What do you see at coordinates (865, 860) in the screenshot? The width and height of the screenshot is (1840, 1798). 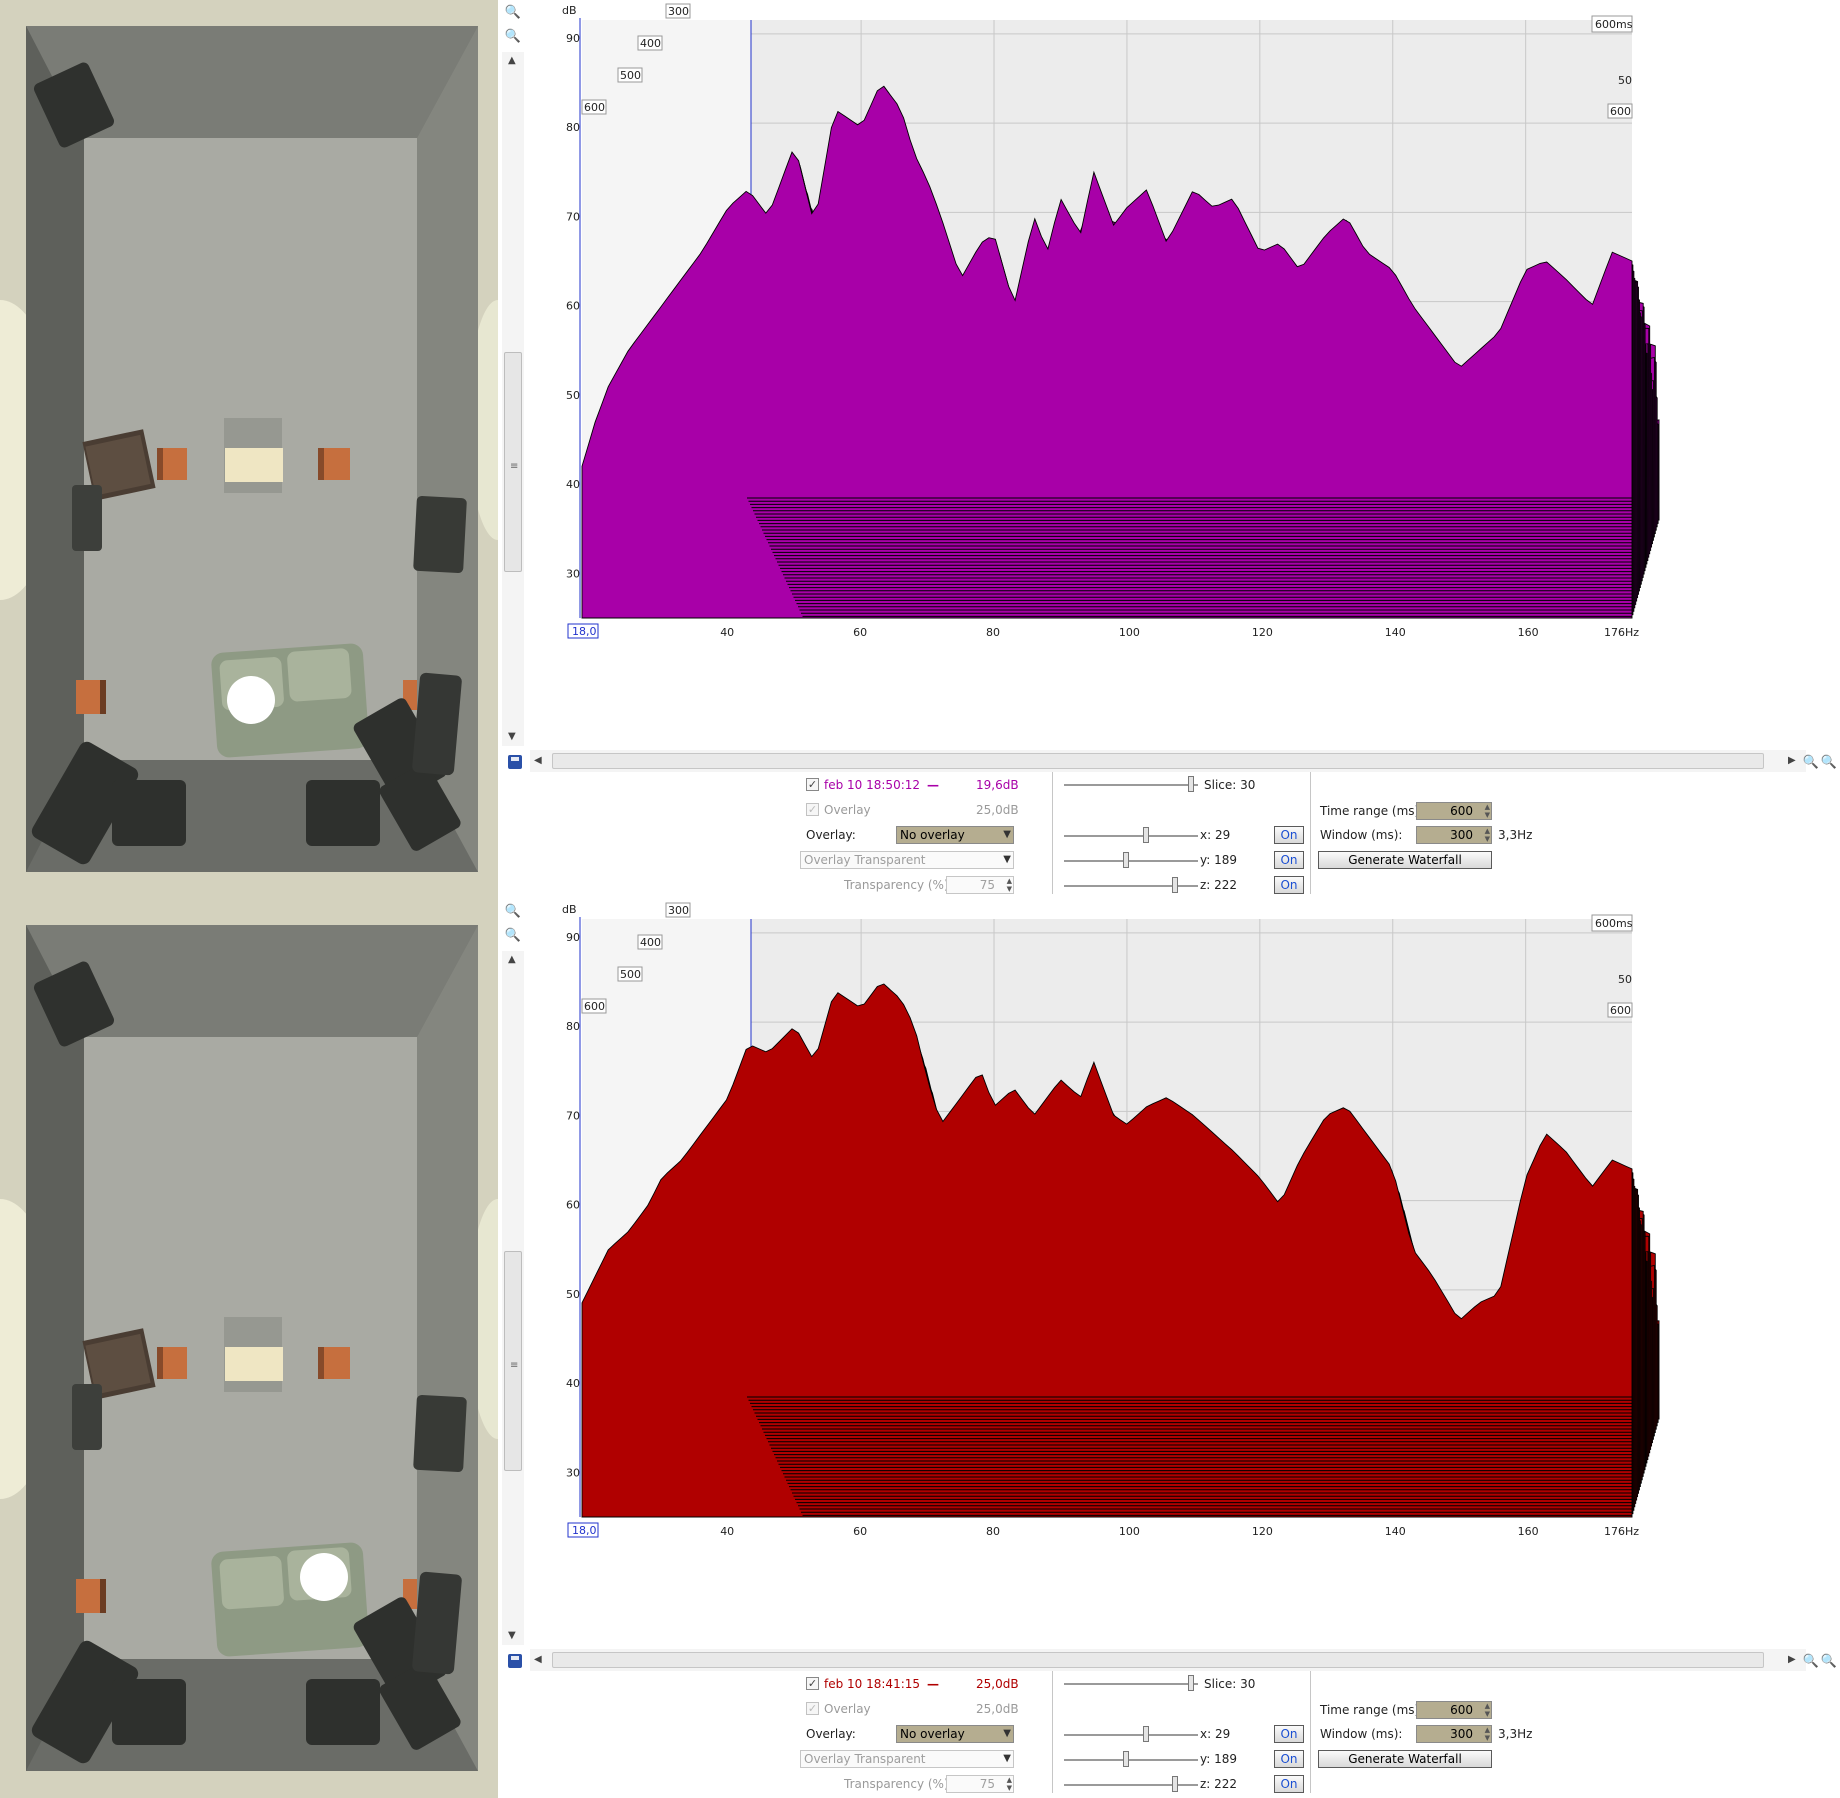 I see `overlay-mode-value: Overlay Transparent` at bounding box center [865, 860].